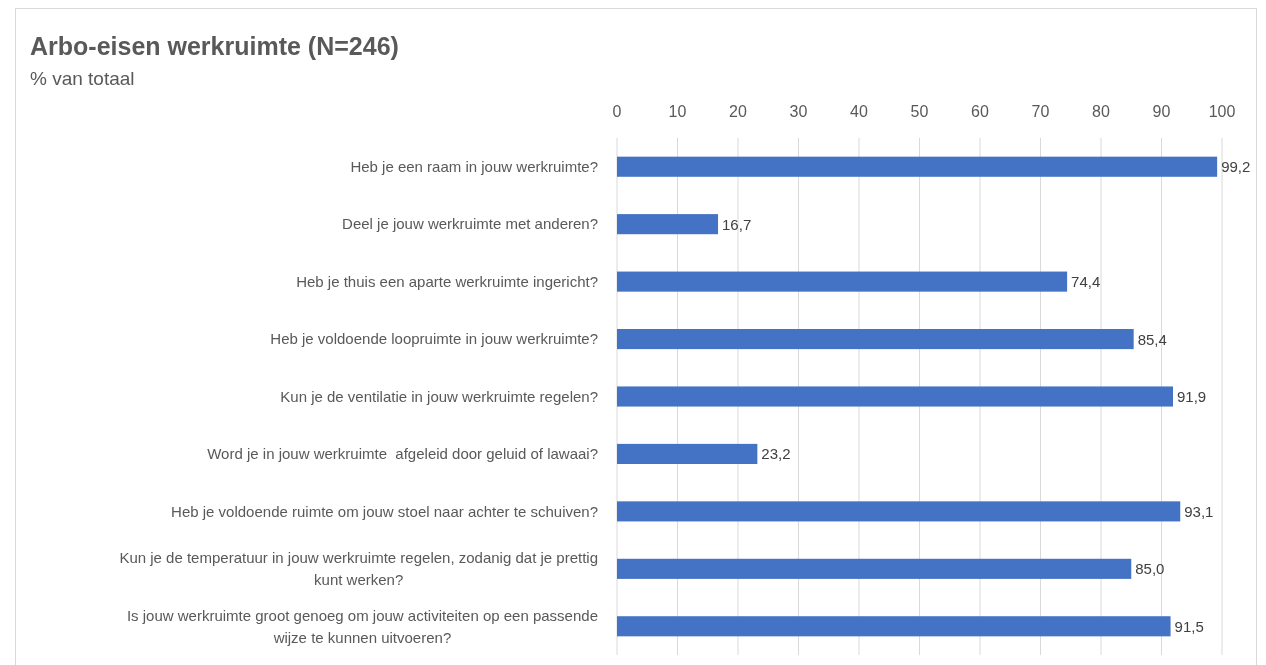  Describe the element at coordinates (385, 511) in the screenshot. I see `y-tick-label: Heb je voldoende ruimte om jouw stoel naar achter te schuiven?` at that location.